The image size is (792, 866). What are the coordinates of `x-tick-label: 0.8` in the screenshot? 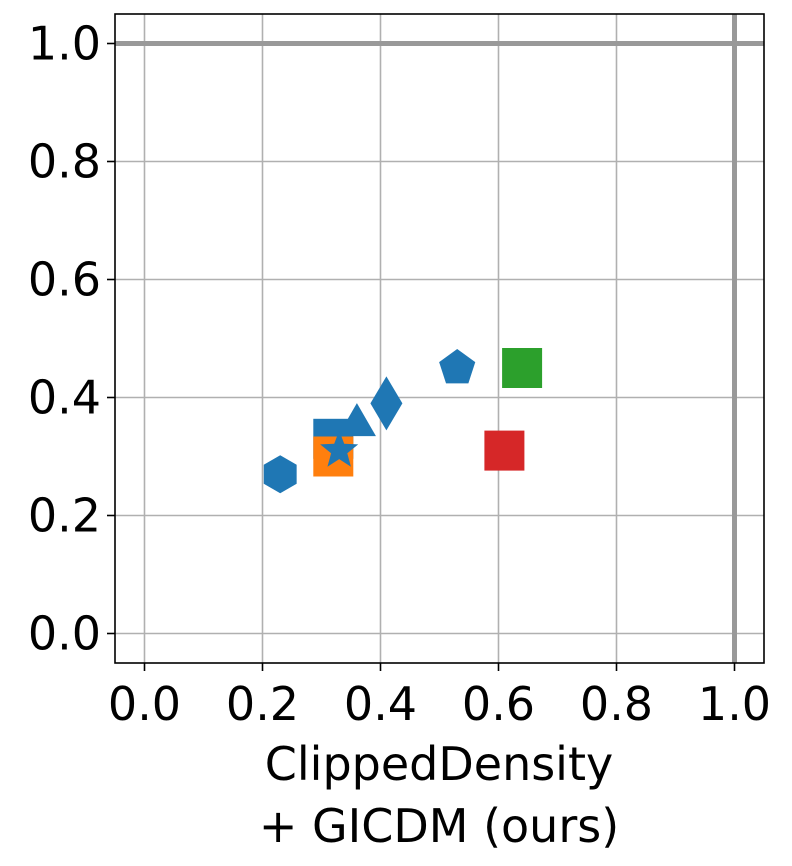 It's located at (616, 704).